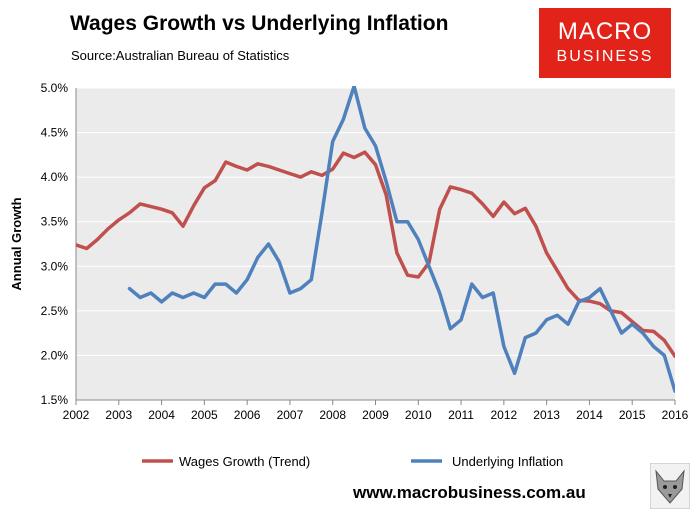 The height and width of the screenshot is (513, 695). I want to click on legend-label: Wages Growth (Trend), so click(244, 461).